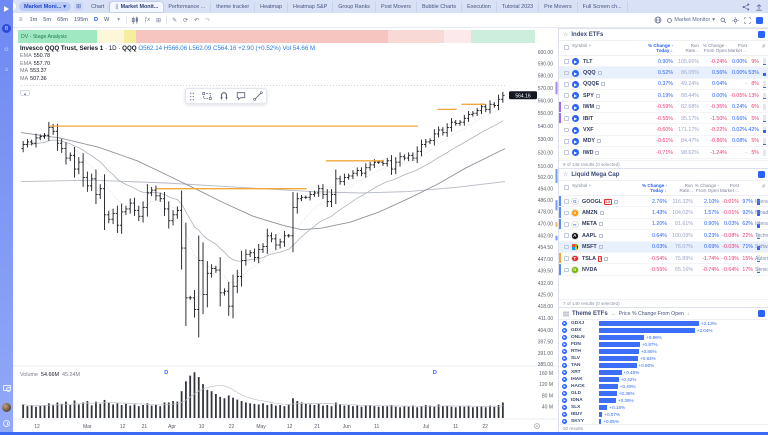  I want to click on rectangle-select-icon, so click(207, 96).